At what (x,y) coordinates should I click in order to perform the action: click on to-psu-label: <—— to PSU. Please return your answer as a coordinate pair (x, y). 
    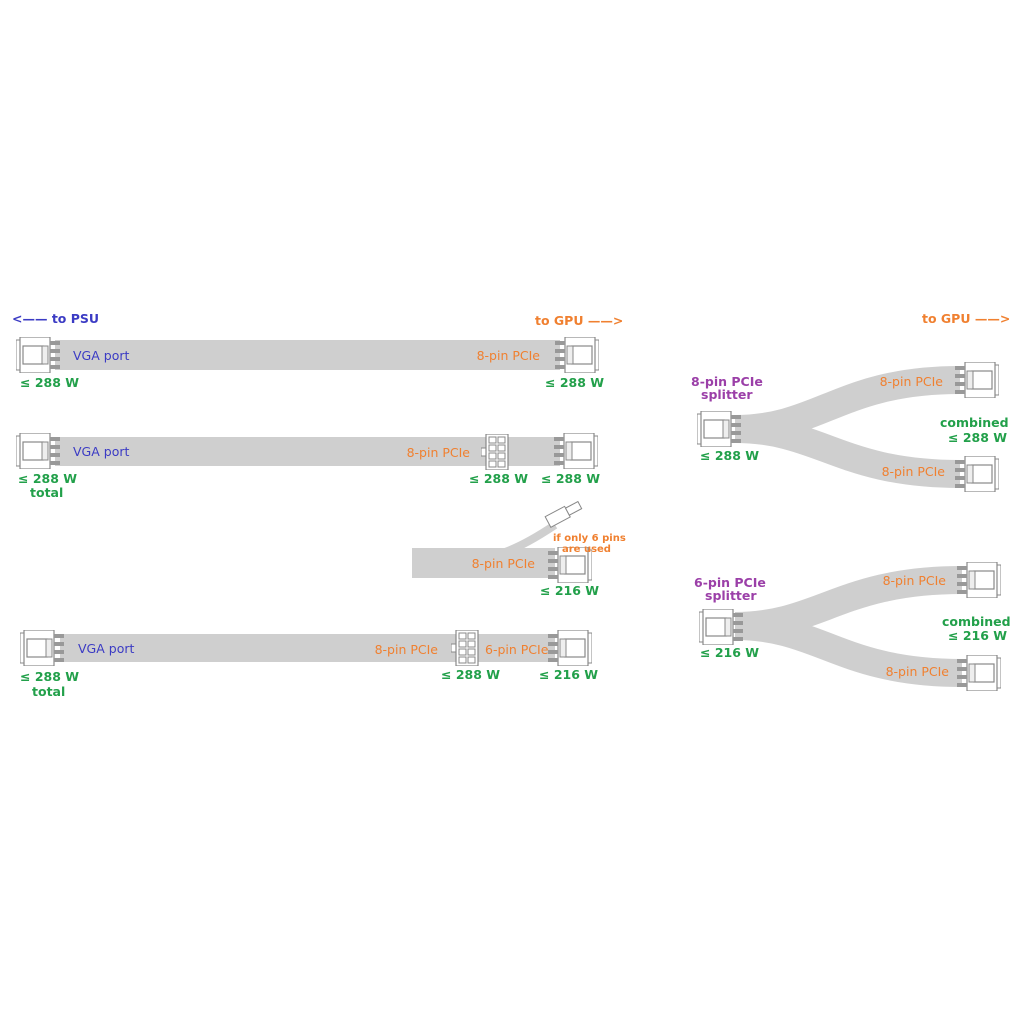
    Looking at the image, I should click on (55, 318).